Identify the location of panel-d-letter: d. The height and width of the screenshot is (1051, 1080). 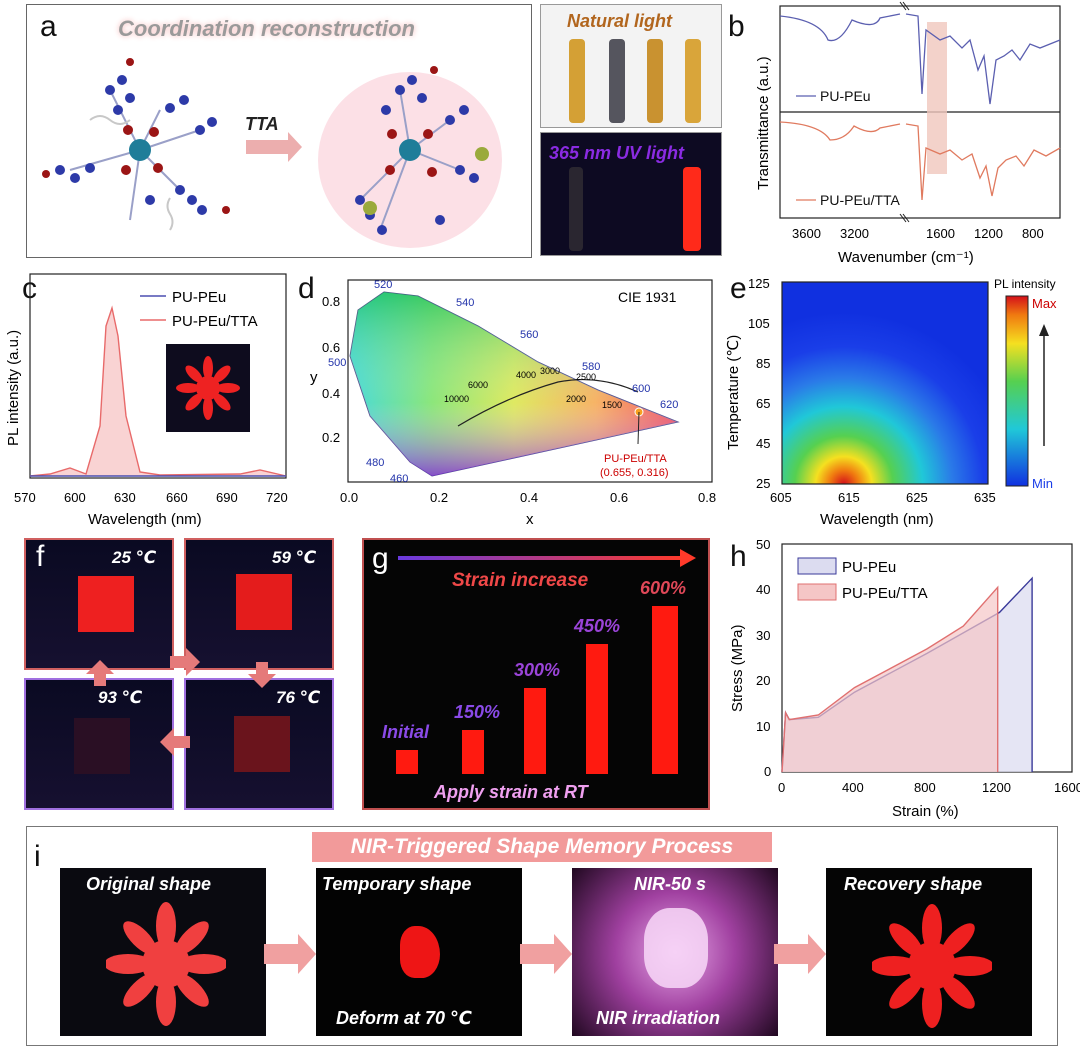
(306, 288).